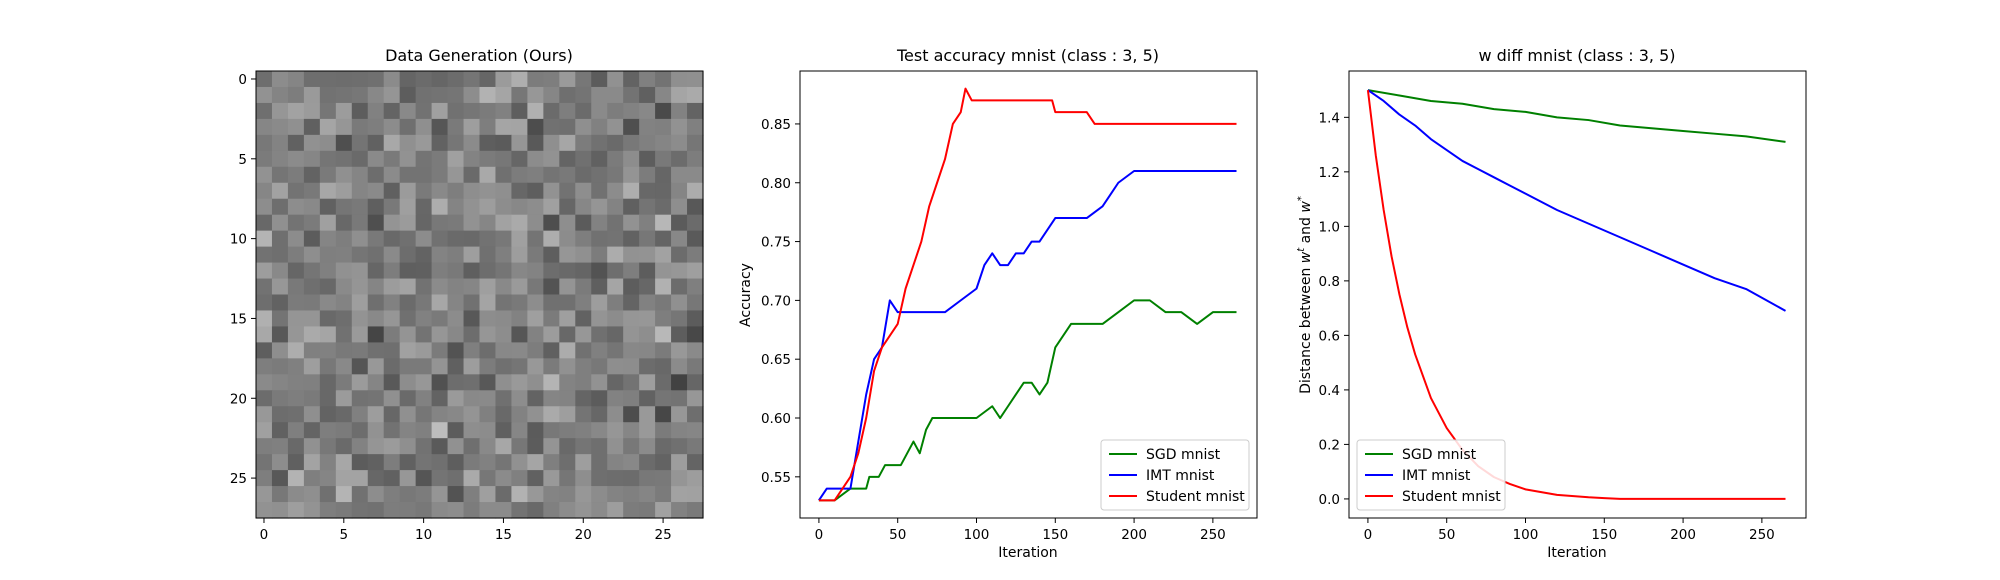 This screenshot has width=2000, height=580. What do you see at coordinates (238, 319) in the screenshot?
I see `heatmap-ytick-label: 15` at bounding box center [238, 319].